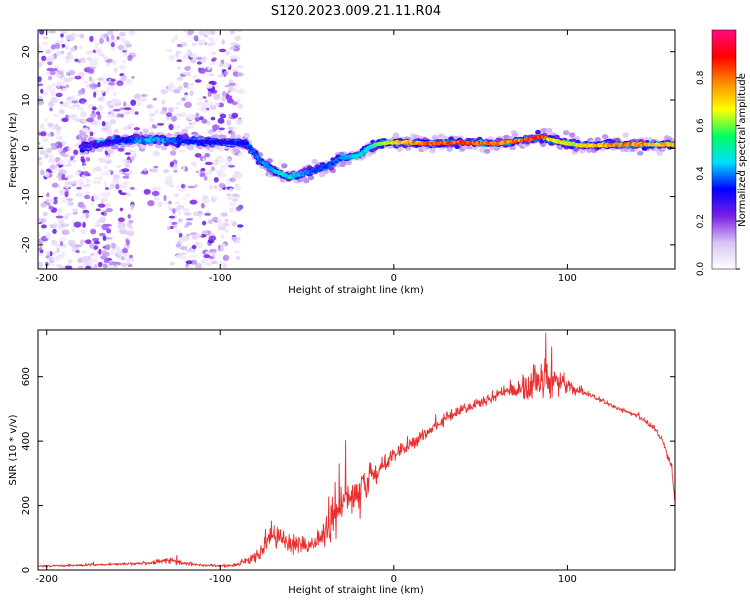  What do you see at coordinates (724, 149) in the screenshot?
I see `colorbar-bar` at bounding box center [724, 149].